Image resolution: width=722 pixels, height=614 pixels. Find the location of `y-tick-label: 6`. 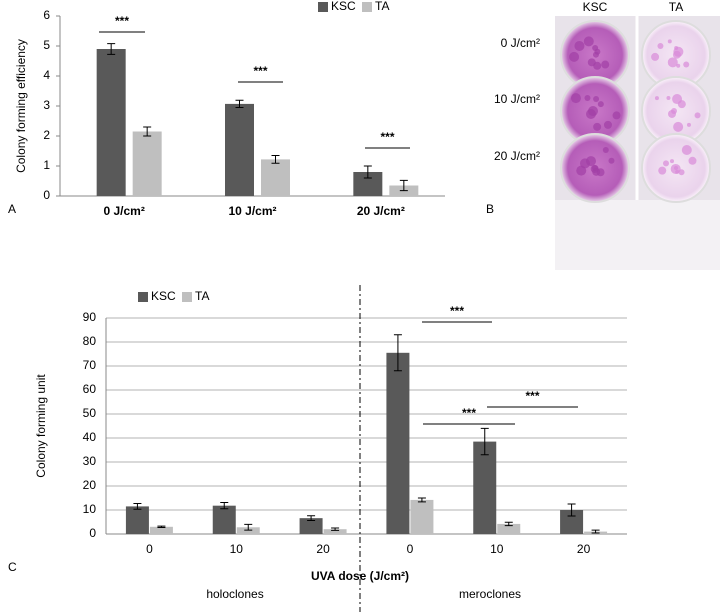

y-tick-label: 6 is located at coordinates (46, 15).